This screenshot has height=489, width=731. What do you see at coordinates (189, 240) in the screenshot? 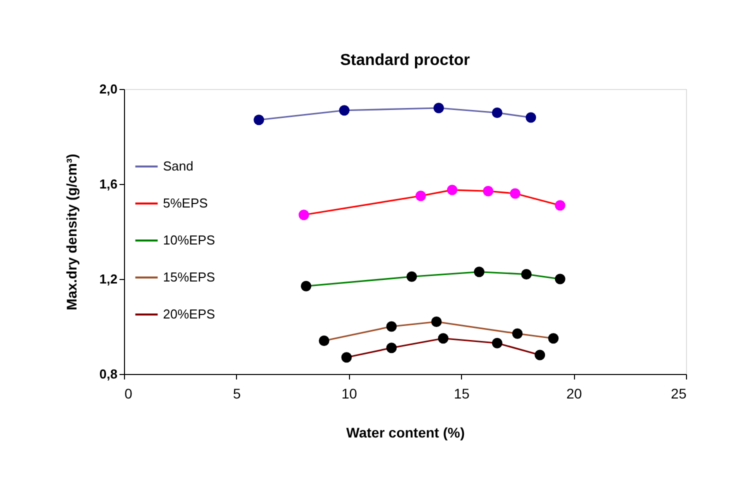
I see `legend-label: 10%EPS` at bounding box center [189, 240].